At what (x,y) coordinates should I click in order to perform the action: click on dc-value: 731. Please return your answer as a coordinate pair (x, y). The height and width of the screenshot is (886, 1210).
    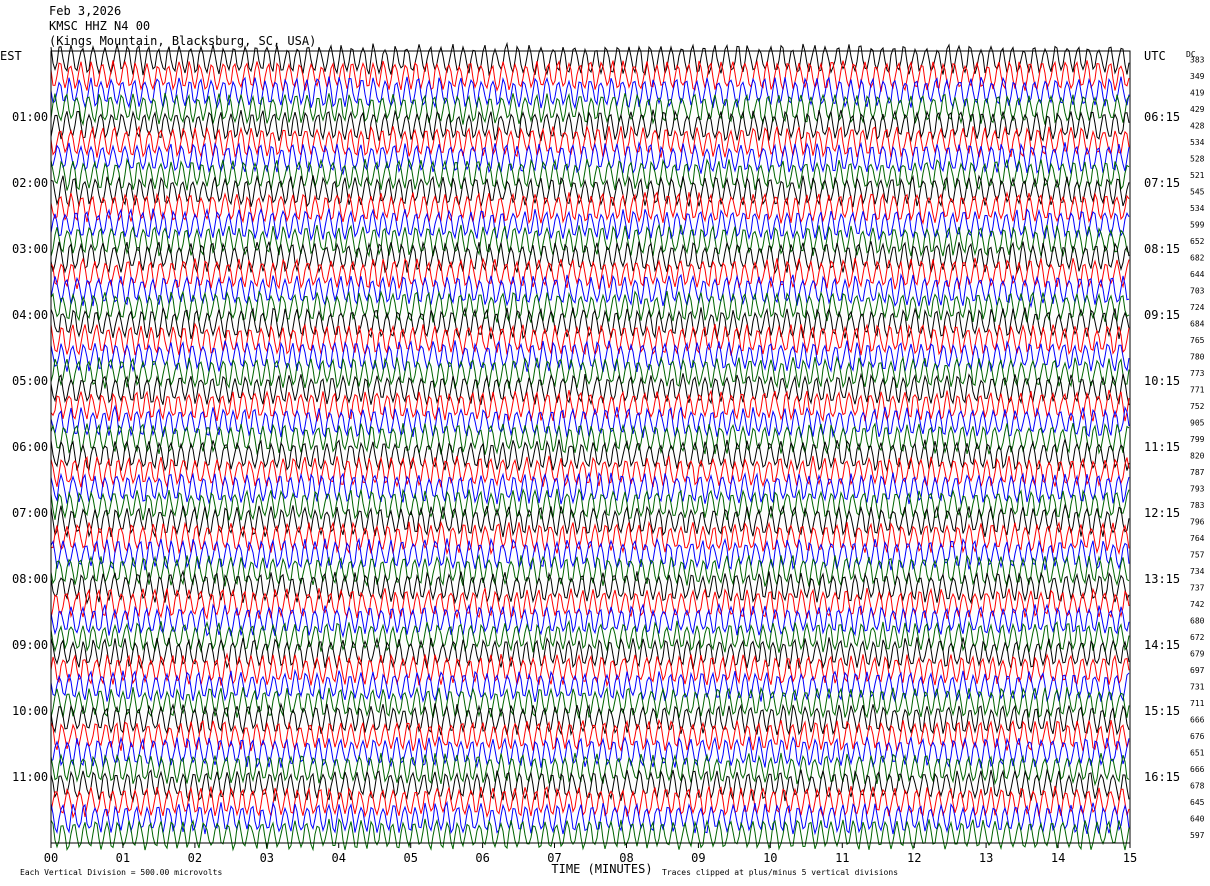
    Looking at the image, I should click on (1197, 686).